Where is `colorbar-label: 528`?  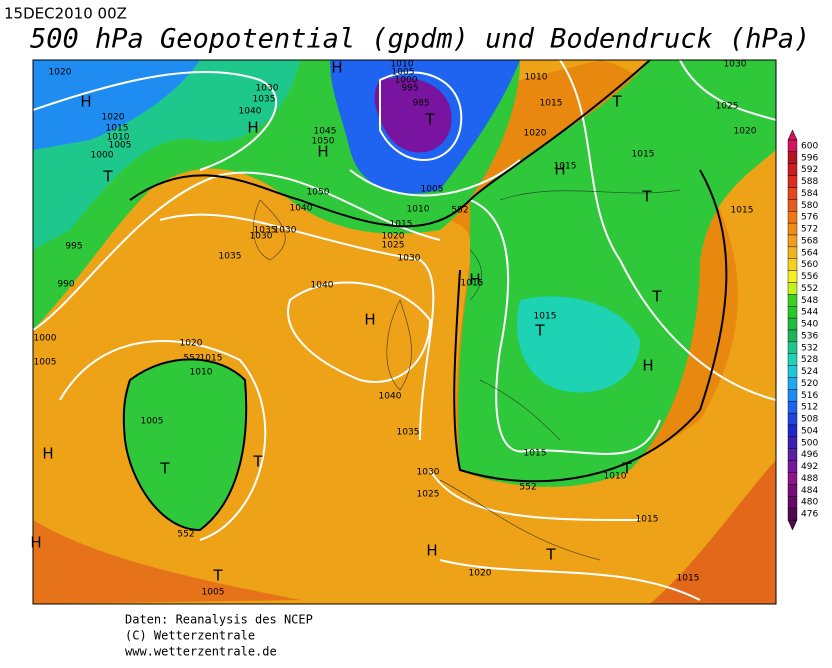
colorbar-label: 528 is located at coordinates (809, 360).